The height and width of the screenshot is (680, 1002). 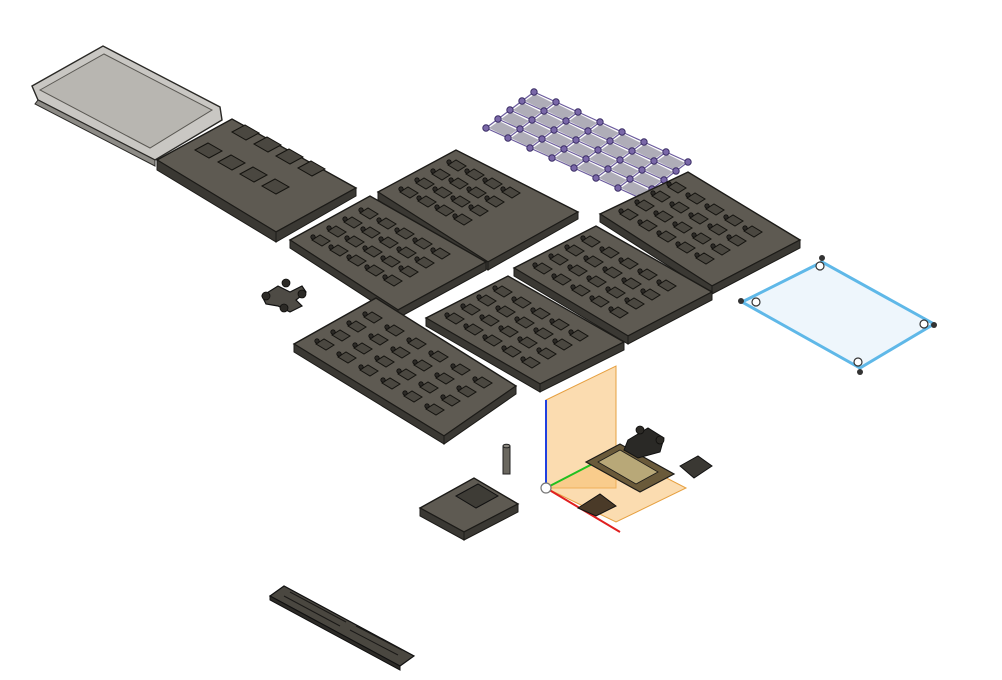 I want to click on label-bar, so click(x=342, y=628).